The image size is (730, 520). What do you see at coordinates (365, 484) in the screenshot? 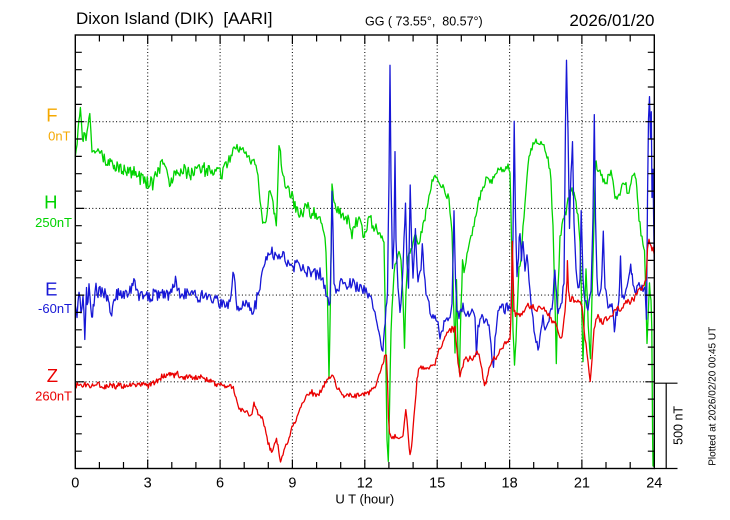
I see `svg-text: 12` at bounding box center [365, 484].